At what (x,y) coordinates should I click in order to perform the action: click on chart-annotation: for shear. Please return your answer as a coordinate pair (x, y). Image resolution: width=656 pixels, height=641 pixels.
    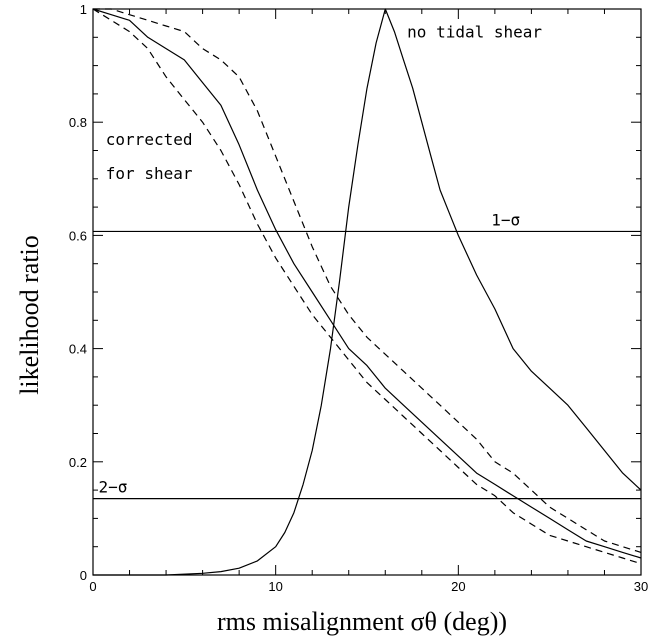
    Looking at the image, I should click on (149, 173).